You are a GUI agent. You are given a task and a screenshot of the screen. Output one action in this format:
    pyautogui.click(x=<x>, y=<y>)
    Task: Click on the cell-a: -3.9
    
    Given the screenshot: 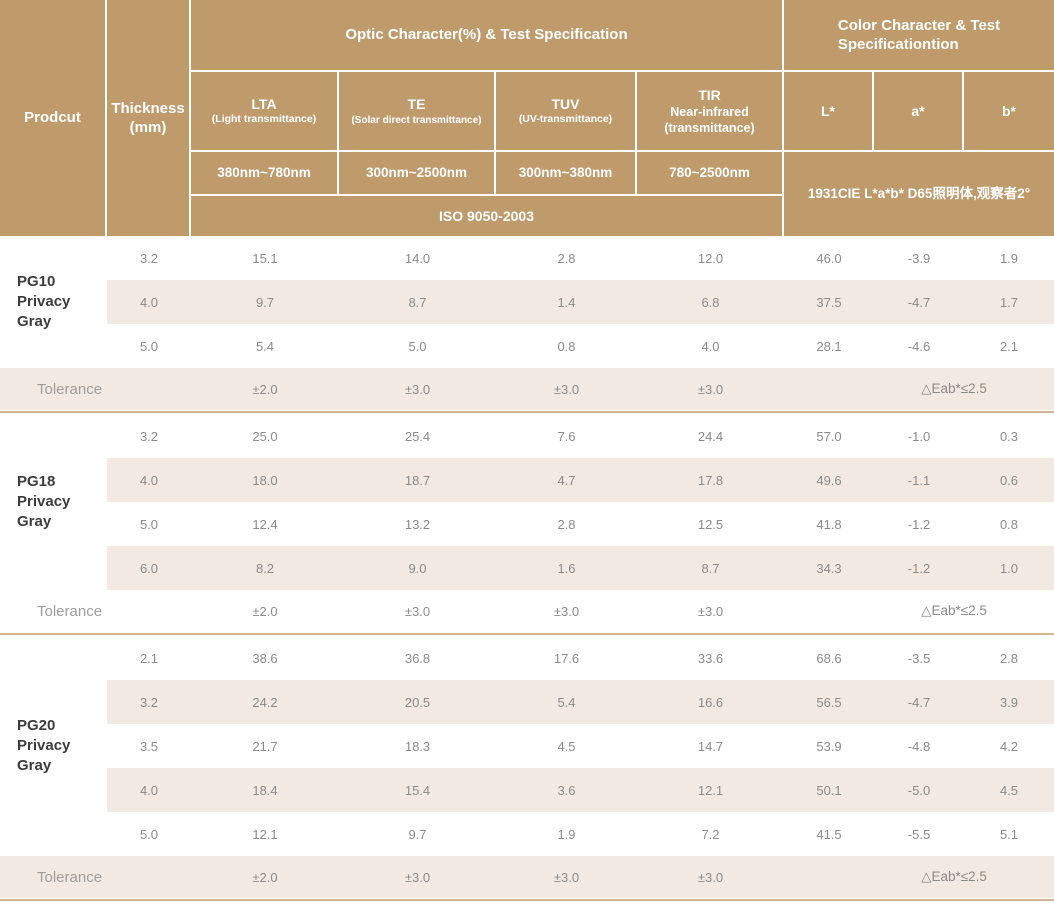 What is the action you would take?
    pyautogui.click(x=919, y=258)
    